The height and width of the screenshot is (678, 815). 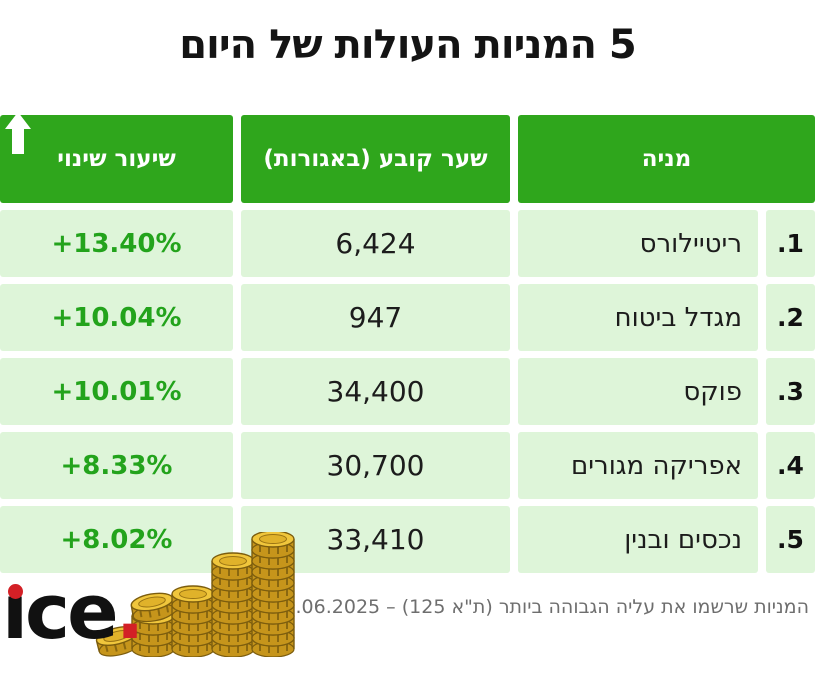 What do you see at coordinates (638, 317) in the screenshot?
I see `stock-name-cell-2: מגדל ביטוח` at bounding box center [638, 317].